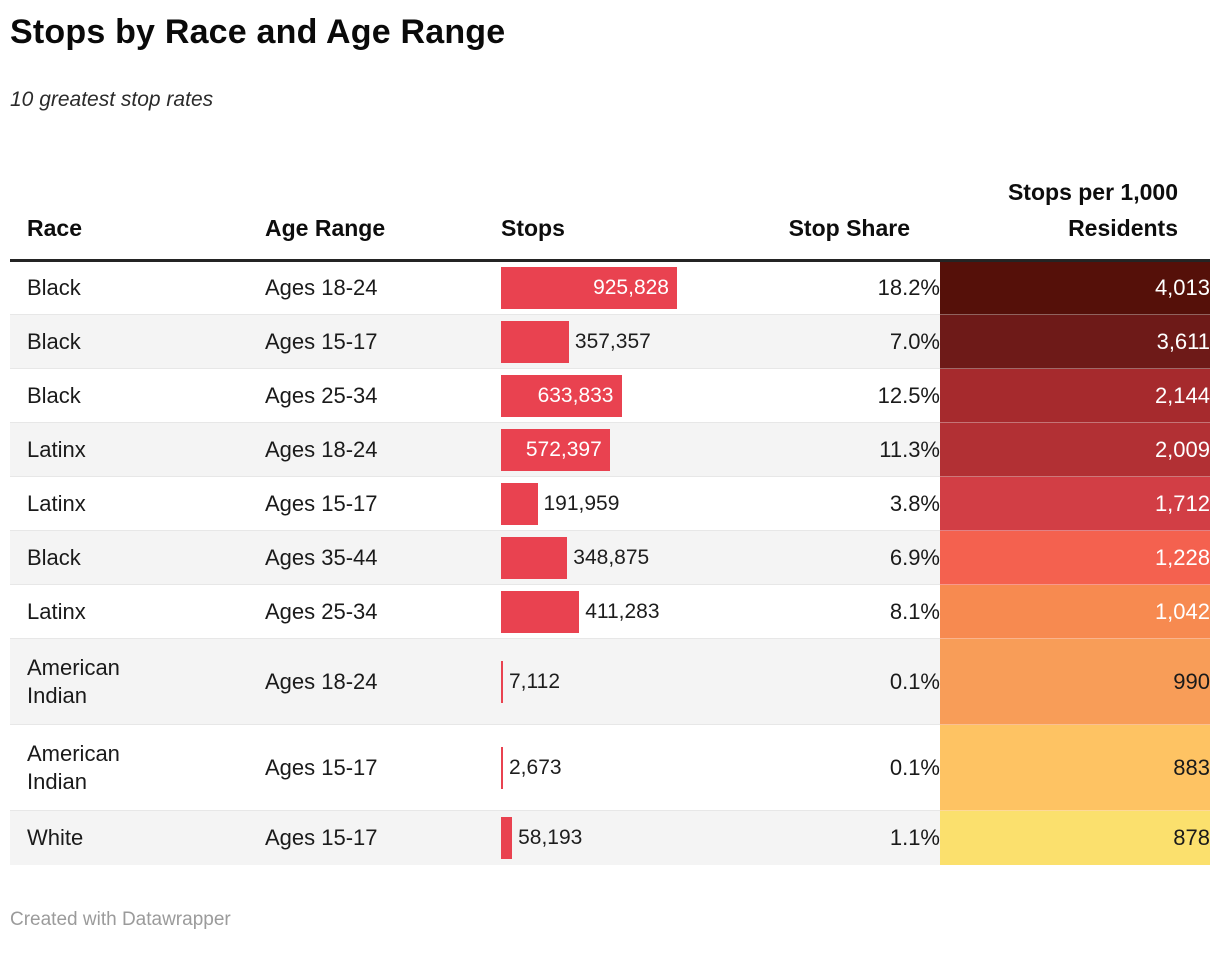  I want to click on stop-share-cell: 18.2%, so click(807, 287).